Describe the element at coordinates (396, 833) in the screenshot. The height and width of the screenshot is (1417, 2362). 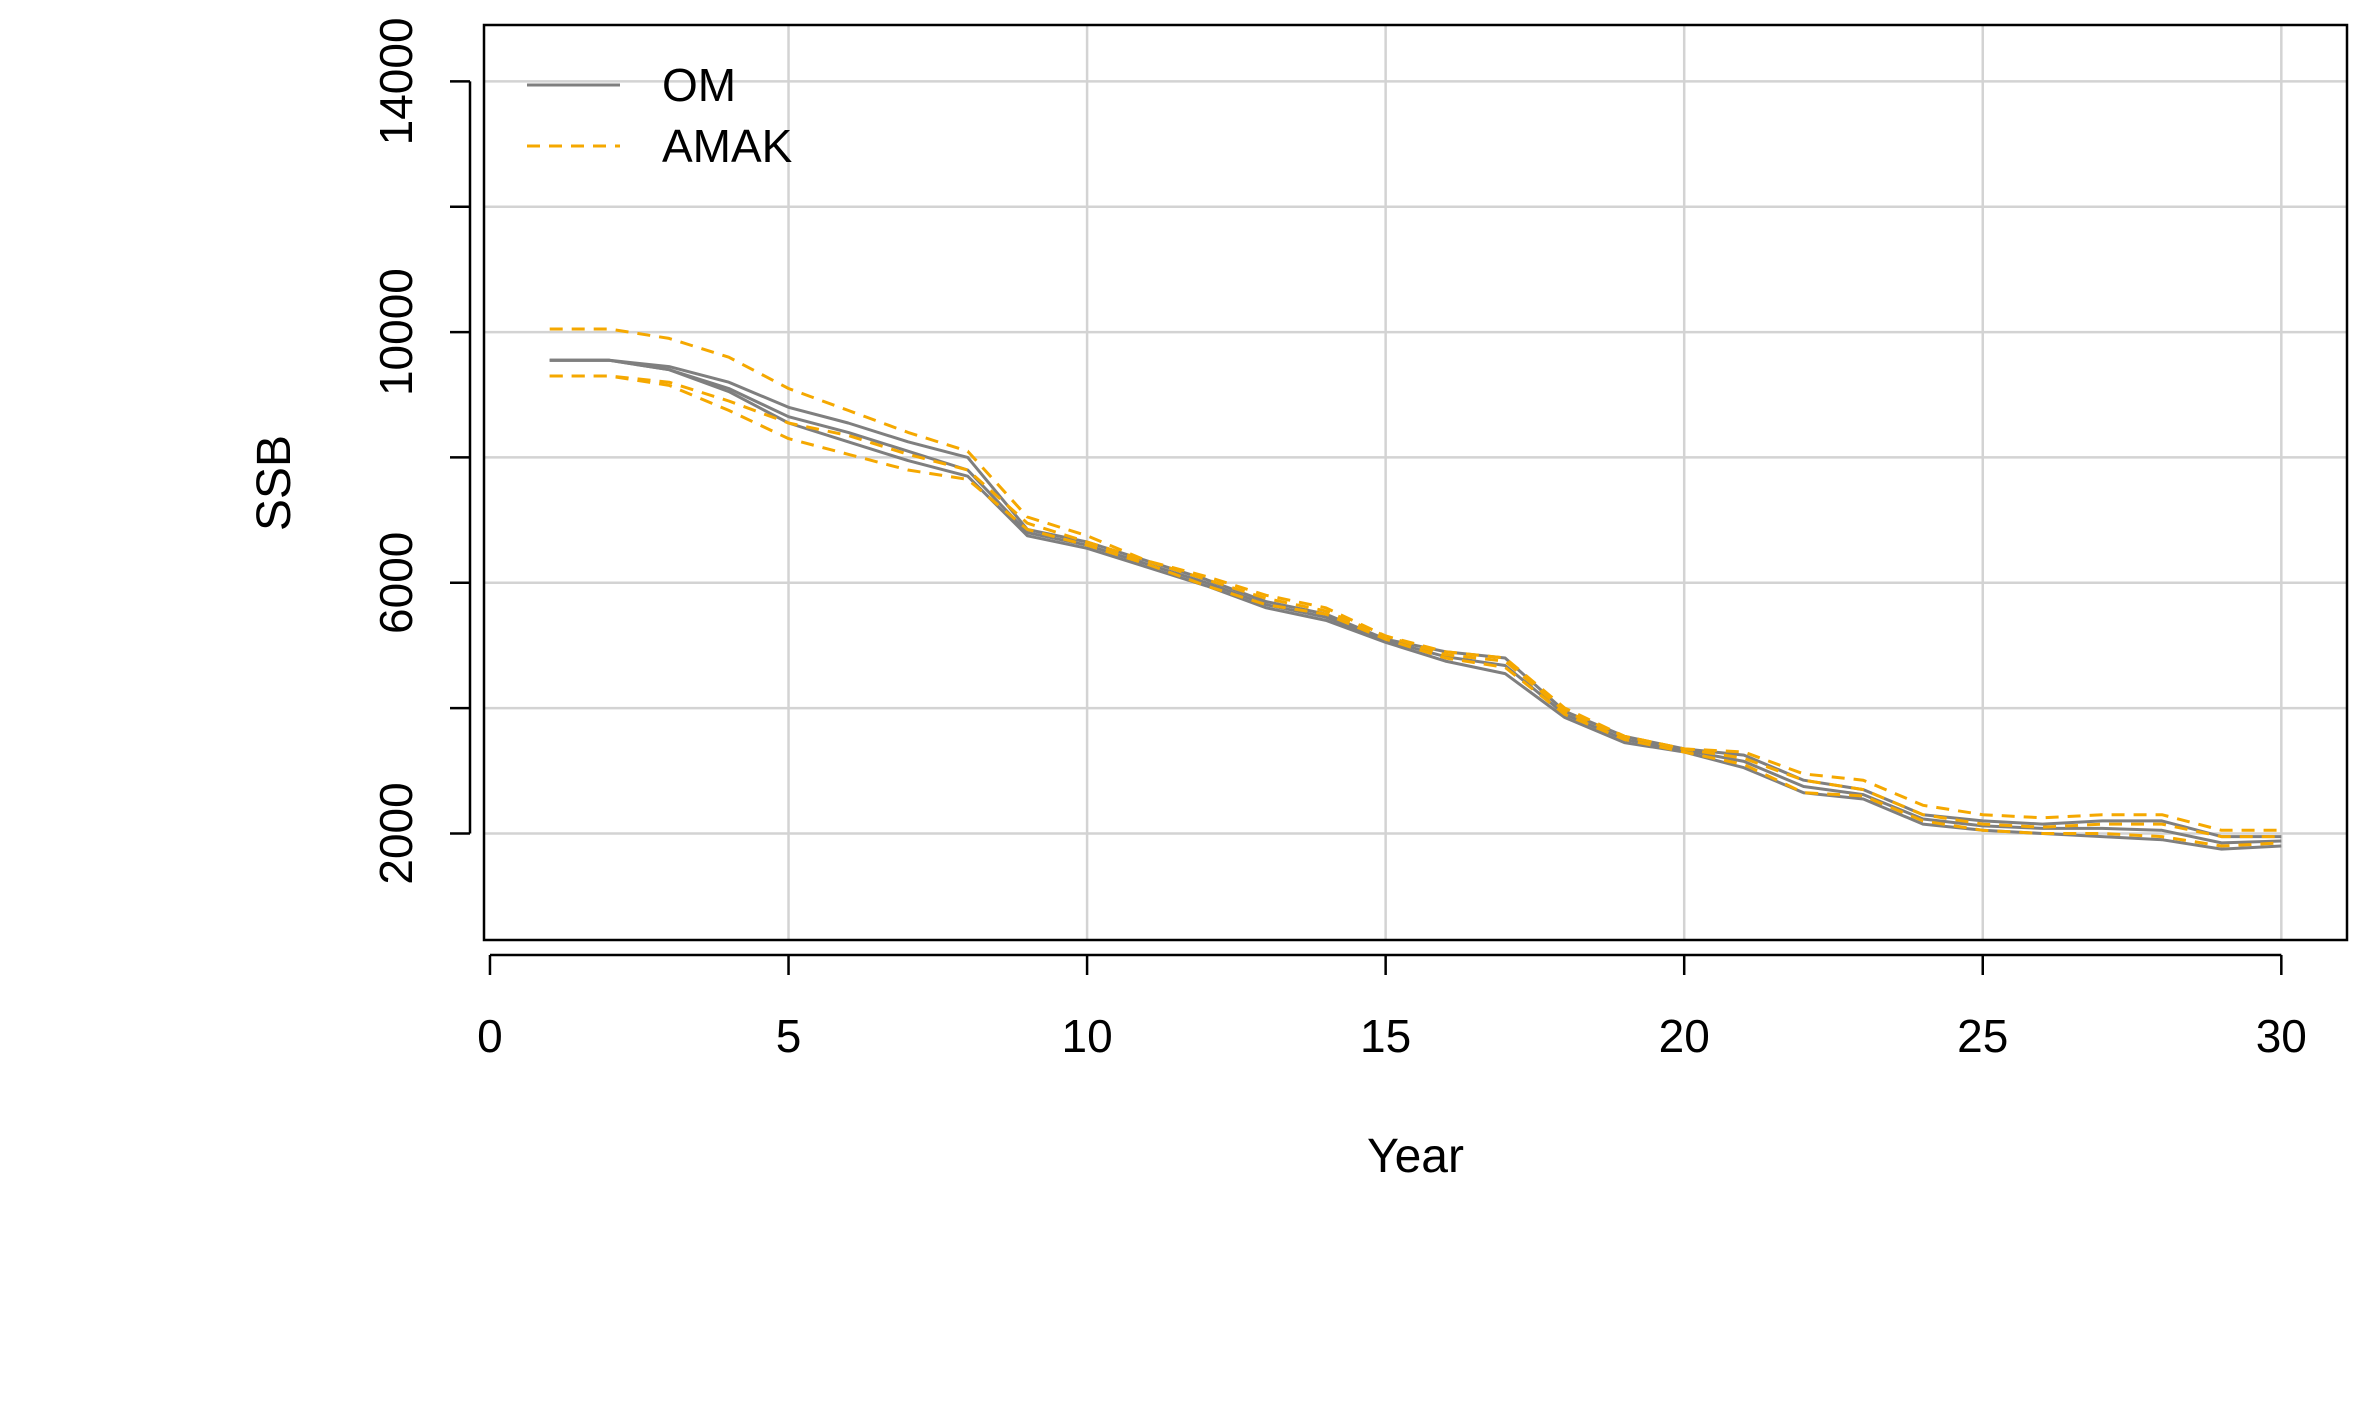
I see `y-tick-label: 2000` at that location.